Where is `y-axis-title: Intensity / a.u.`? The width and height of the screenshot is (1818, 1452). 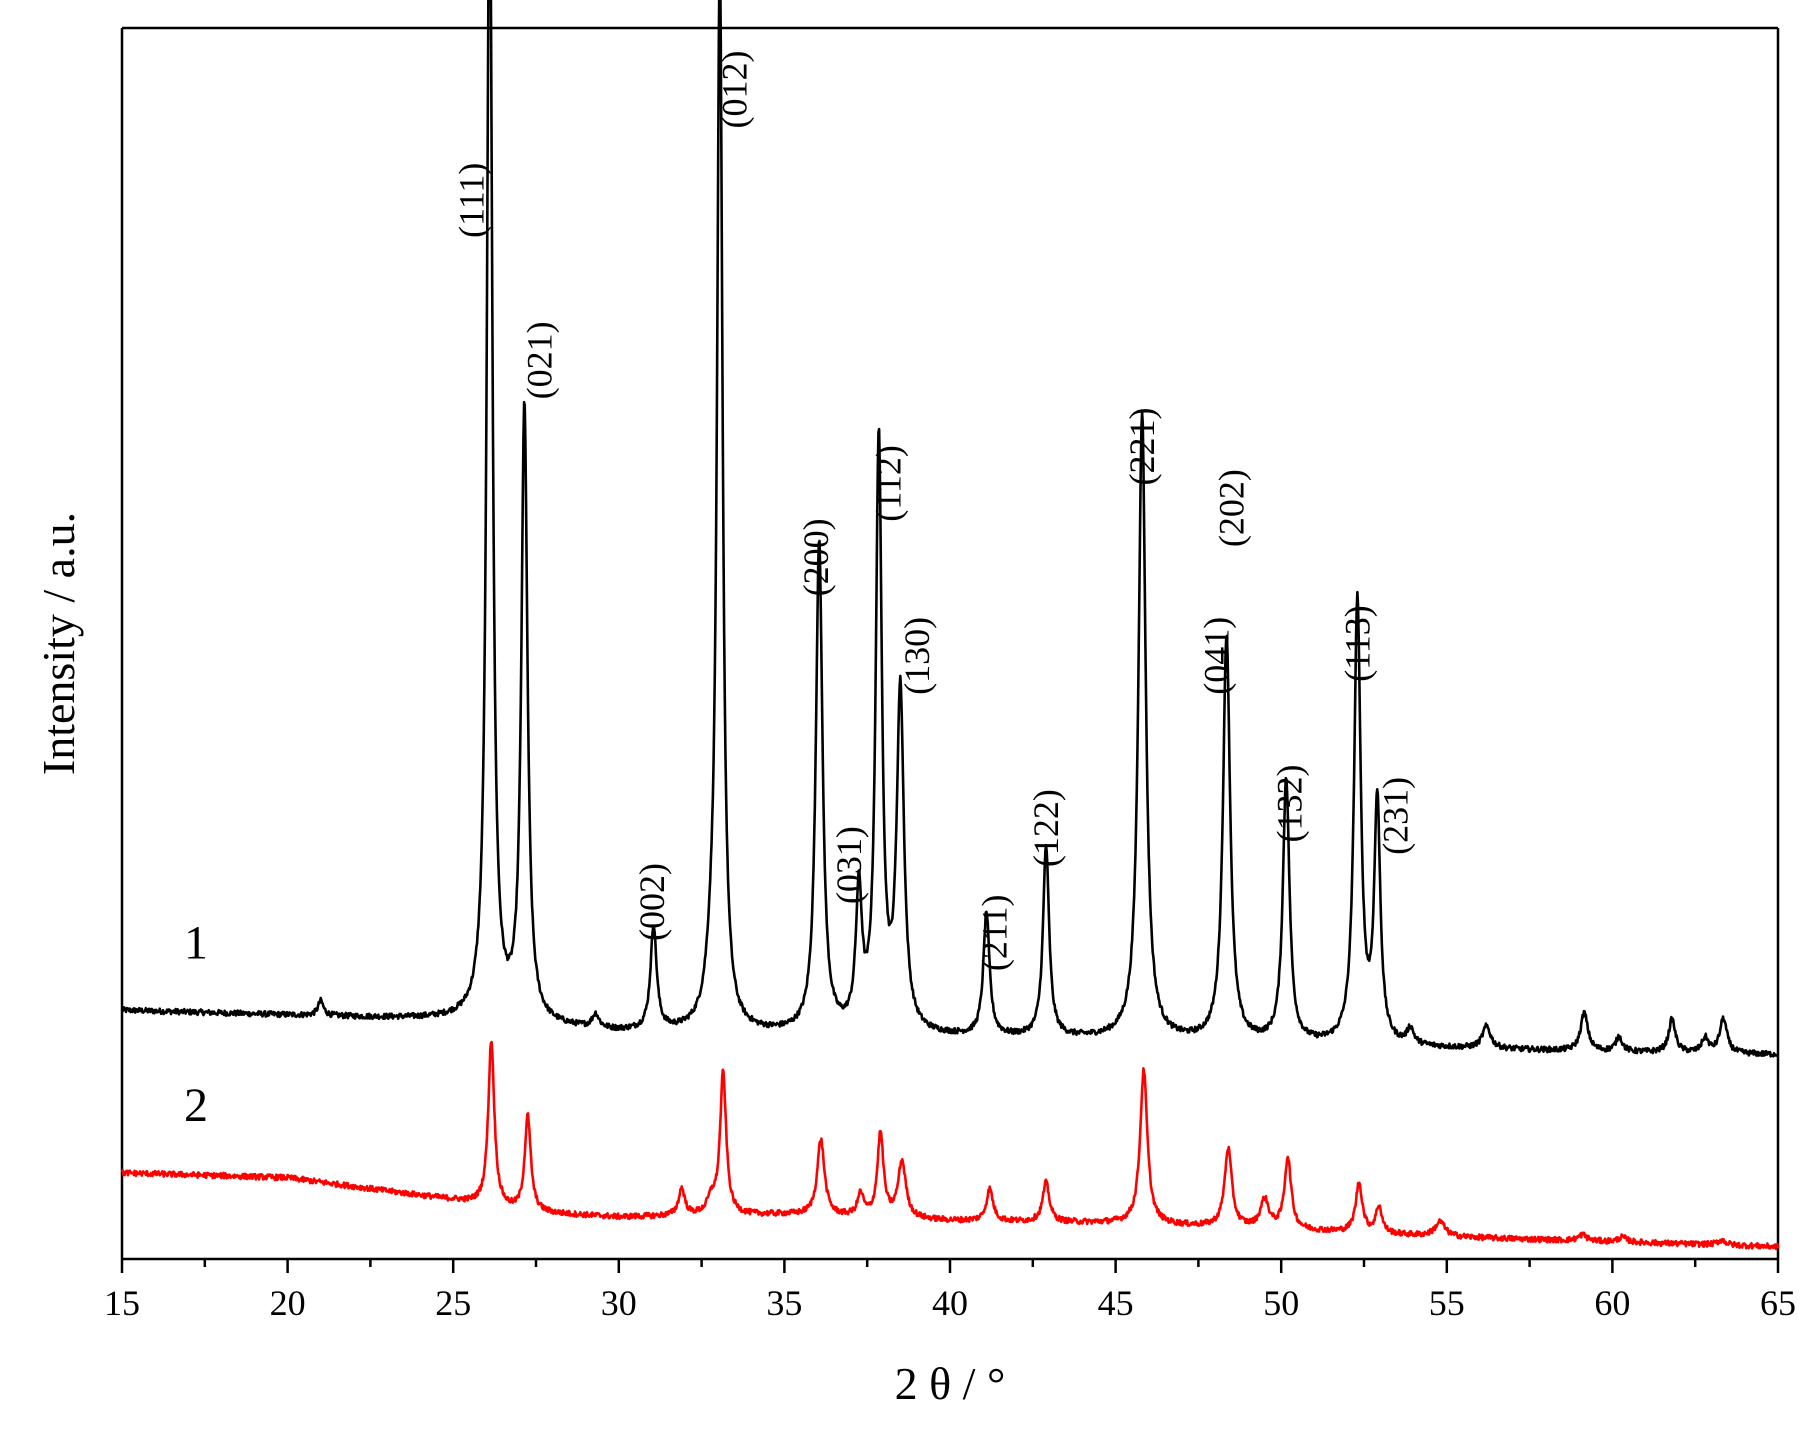 y-axis-title: Intensity / a.u. is located at coordinates (58, 643).